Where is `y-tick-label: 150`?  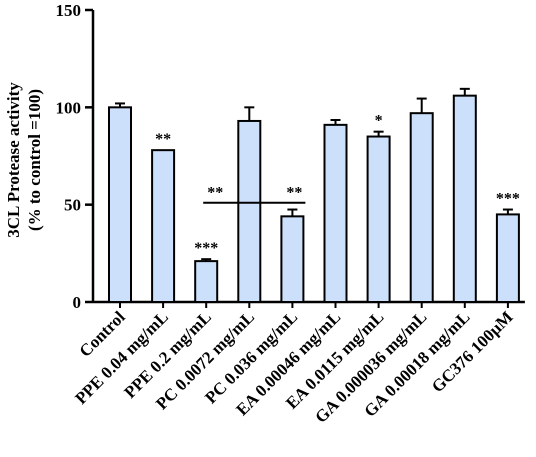
y-tick-label: 150 is located at coordinates (69, 10).